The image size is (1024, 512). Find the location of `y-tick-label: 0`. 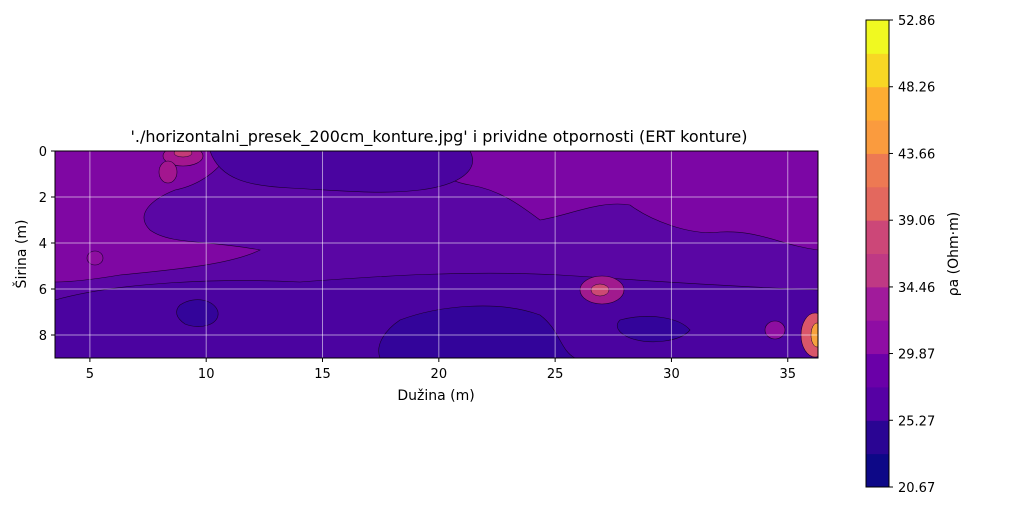

y-tick-label: 0 is located at coordinates (43, 152).